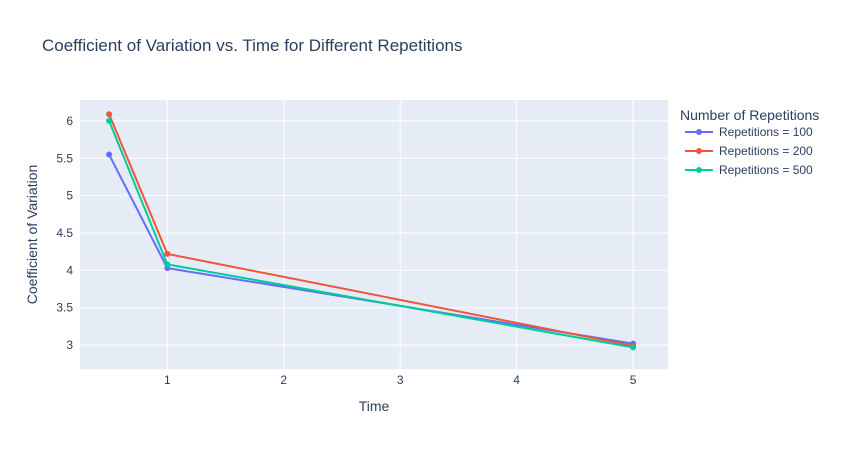 The image size is (853, 455). I want to click on x-tick-labels: 1 2 3 4 5, so click(400, 380).